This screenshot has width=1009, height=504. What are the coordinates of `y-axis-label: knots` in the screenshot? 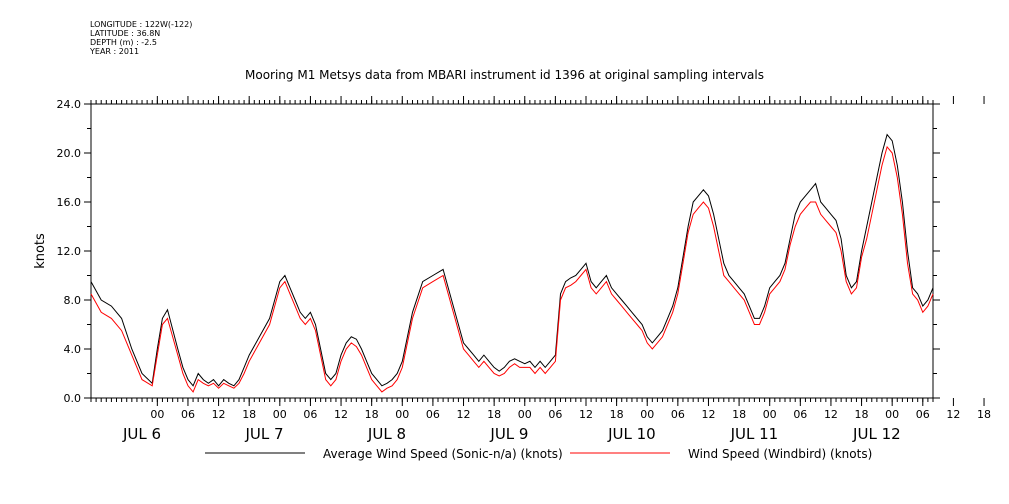 It's located at (40, 251).